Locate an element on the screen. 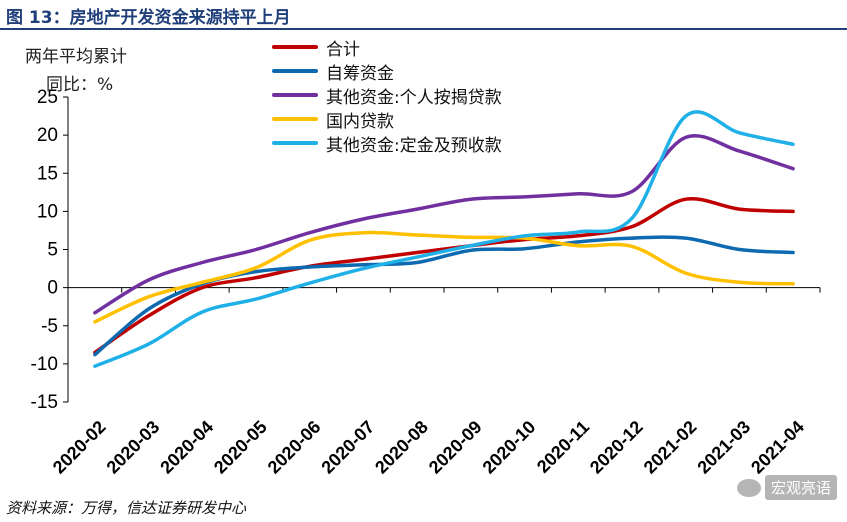 The image size is (847, 522). legend-item-2: 自筹资金 is located at coordinates (387, 71).